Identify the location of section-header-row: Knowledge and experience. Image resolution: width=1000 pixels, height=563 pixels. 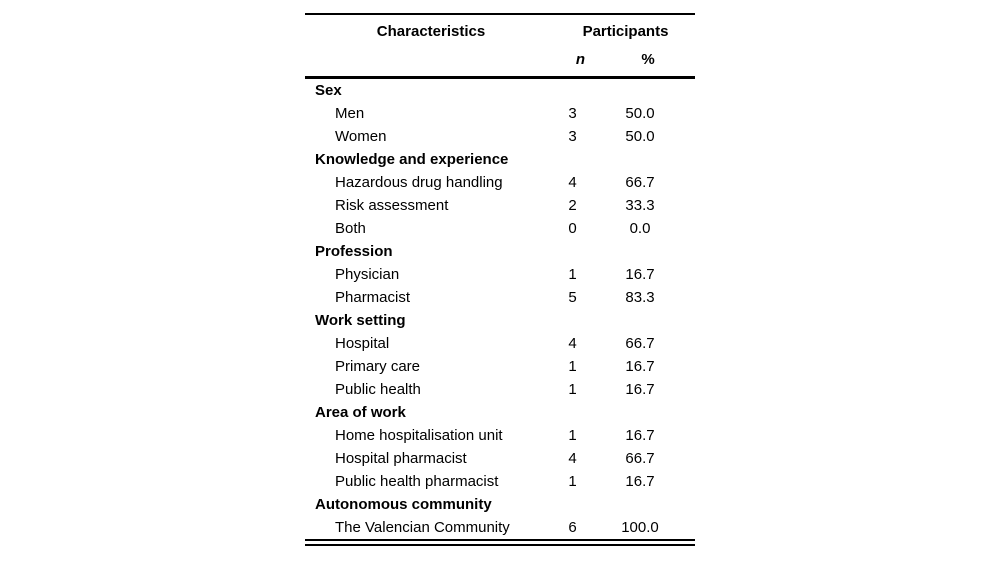
(500, 159).